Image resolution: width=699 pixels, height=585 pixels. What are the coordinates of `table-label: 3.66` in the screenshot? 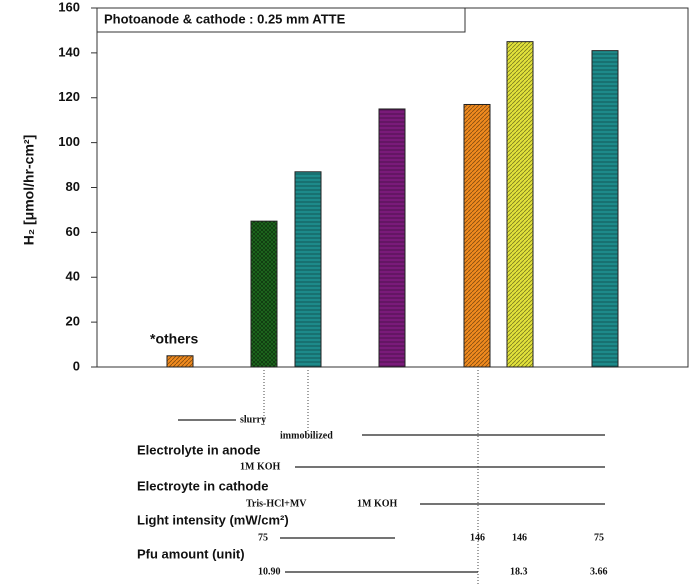 It's located at (599, 571).